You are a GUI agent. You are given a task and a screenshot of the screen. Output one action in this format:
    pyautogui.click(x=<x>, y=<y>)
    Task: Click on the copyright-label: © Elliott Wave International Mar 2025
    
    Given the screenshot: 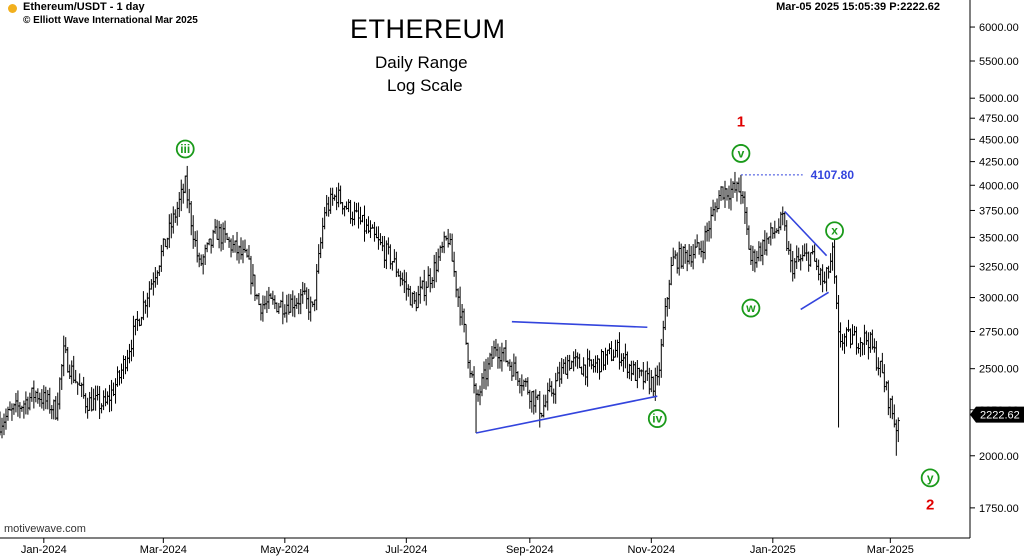 What is the action you would take?
    pyautogui.click(x=110, y=20)
    